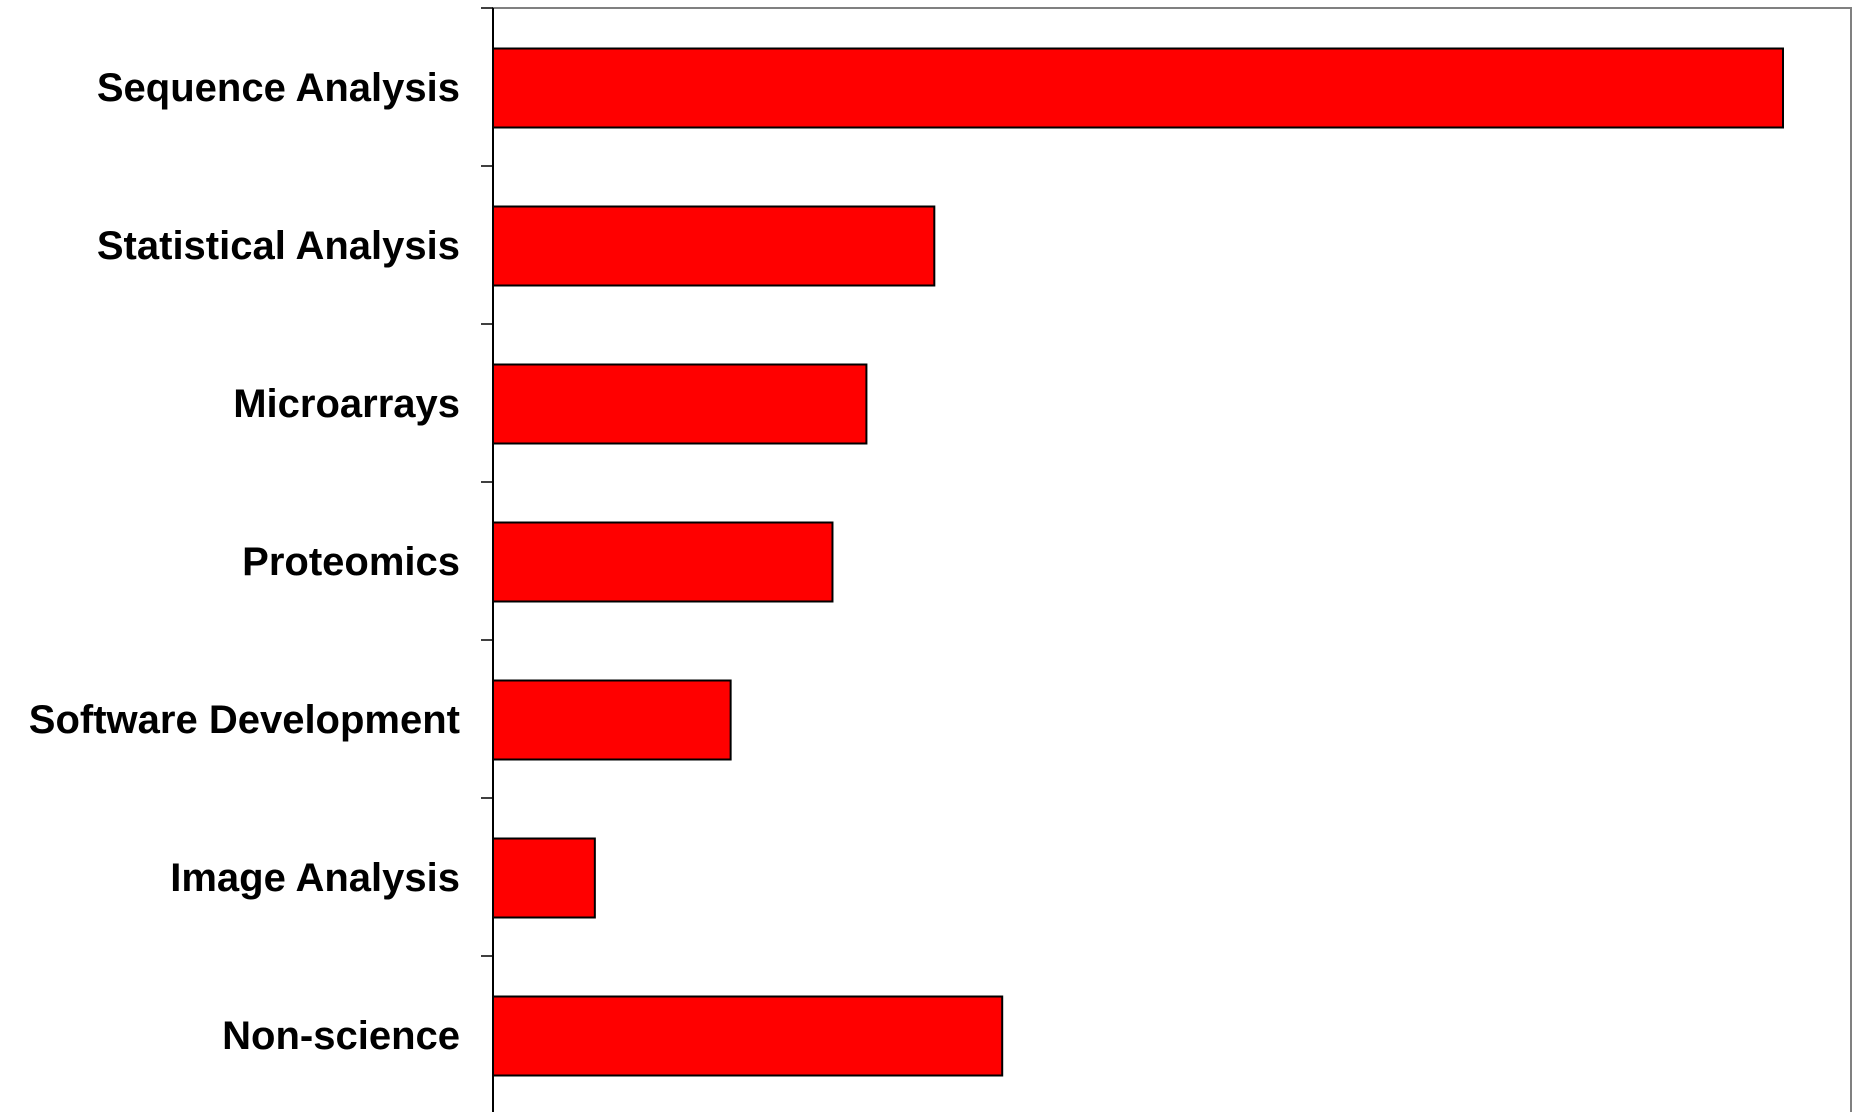  I want to click on category-label-sequence-analysis: Sequence Analysis, so click(278, 88).